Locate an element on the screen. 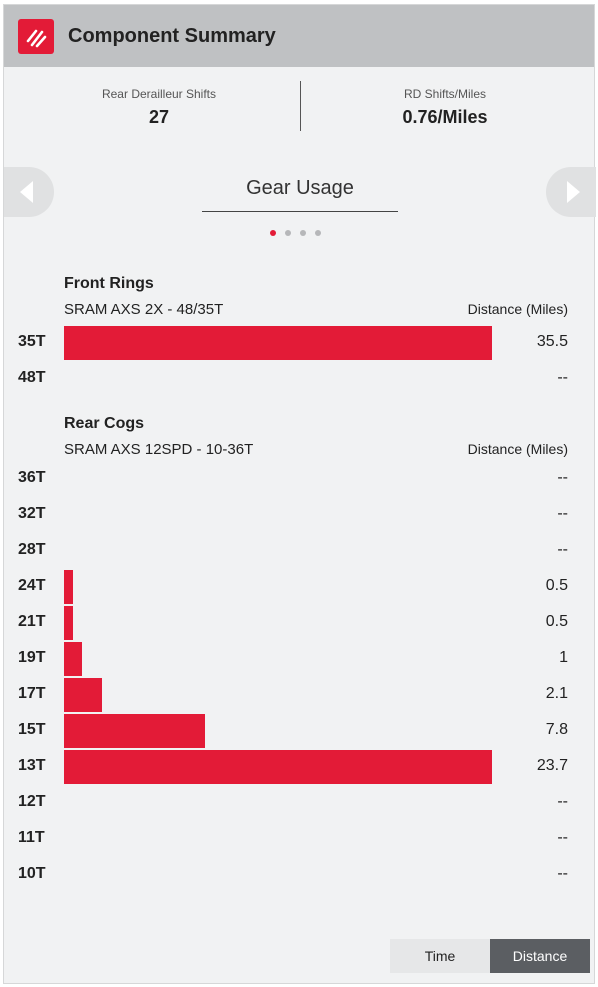  gear-value: 7.8 is located at coordinates (556, 729).